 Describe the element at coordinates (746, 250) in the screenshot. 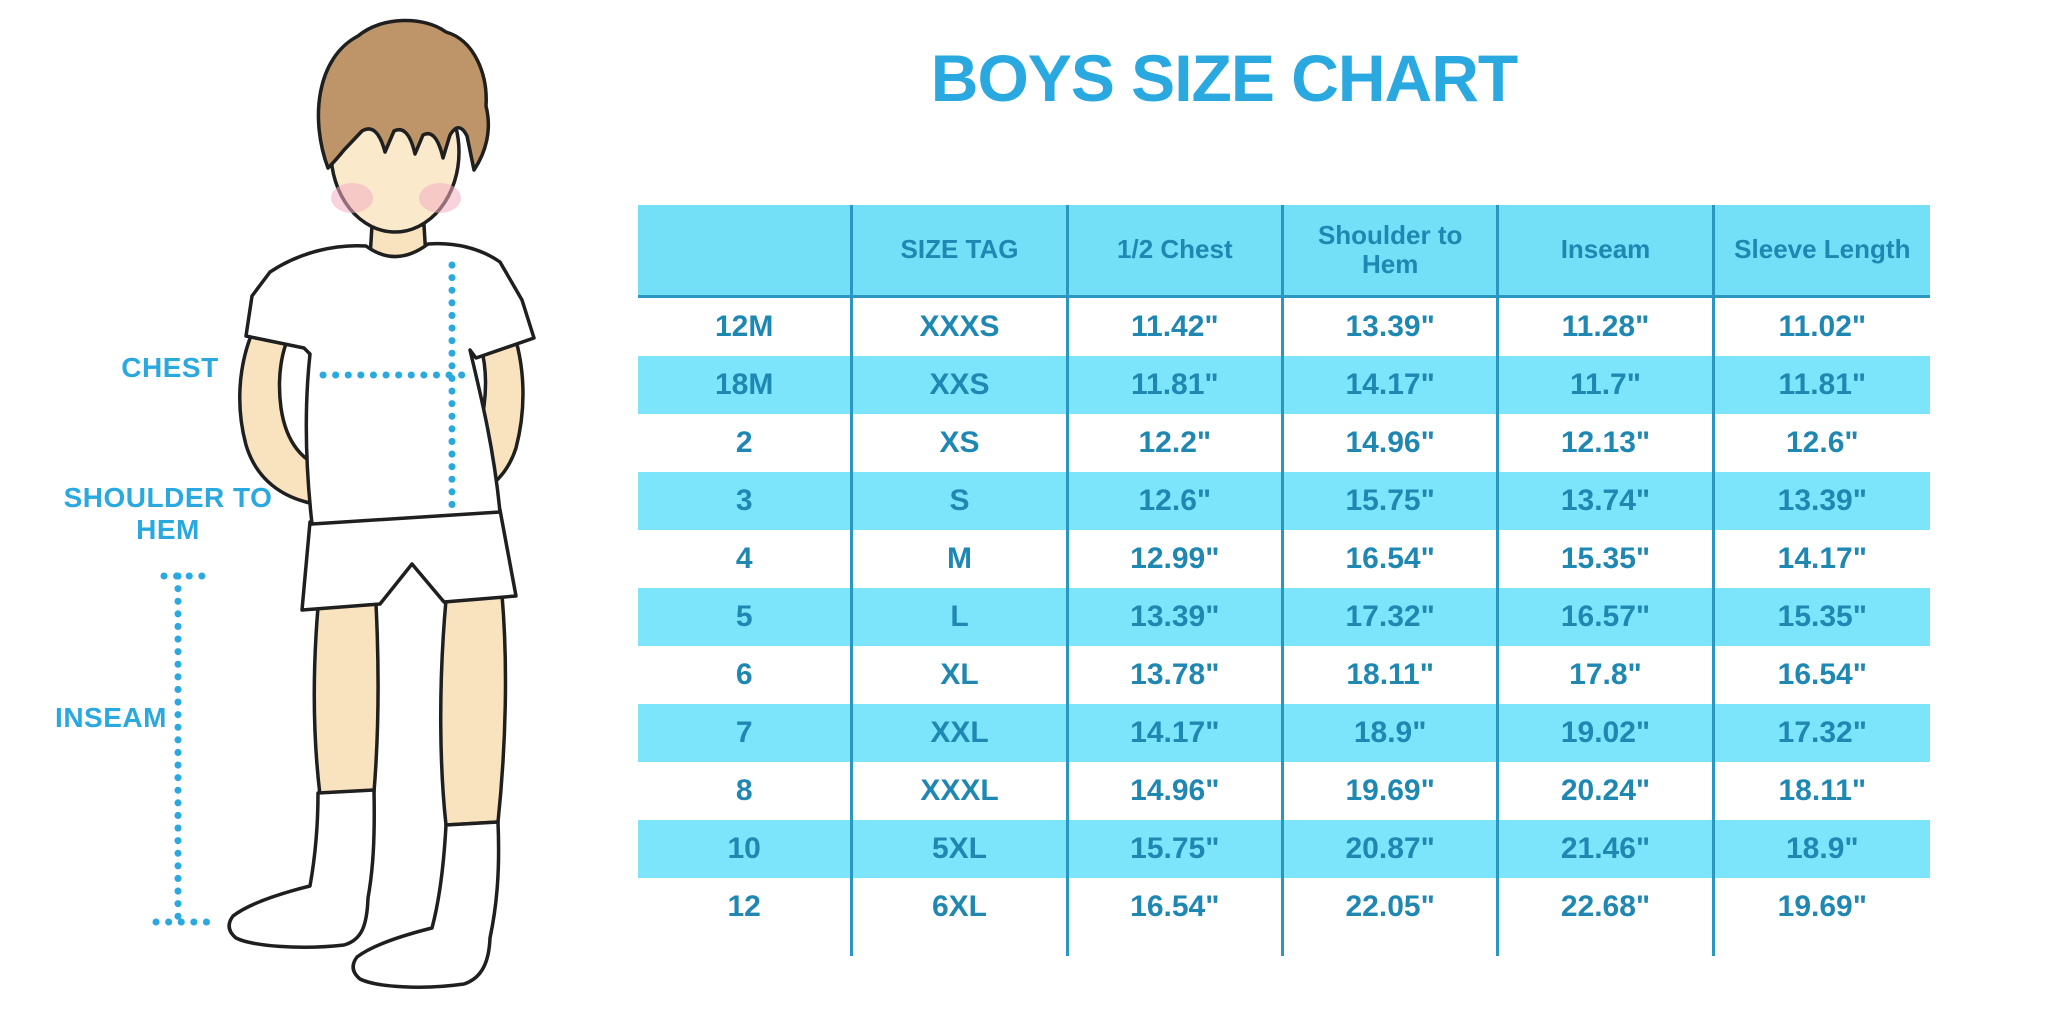

I see `column-header` at that location.